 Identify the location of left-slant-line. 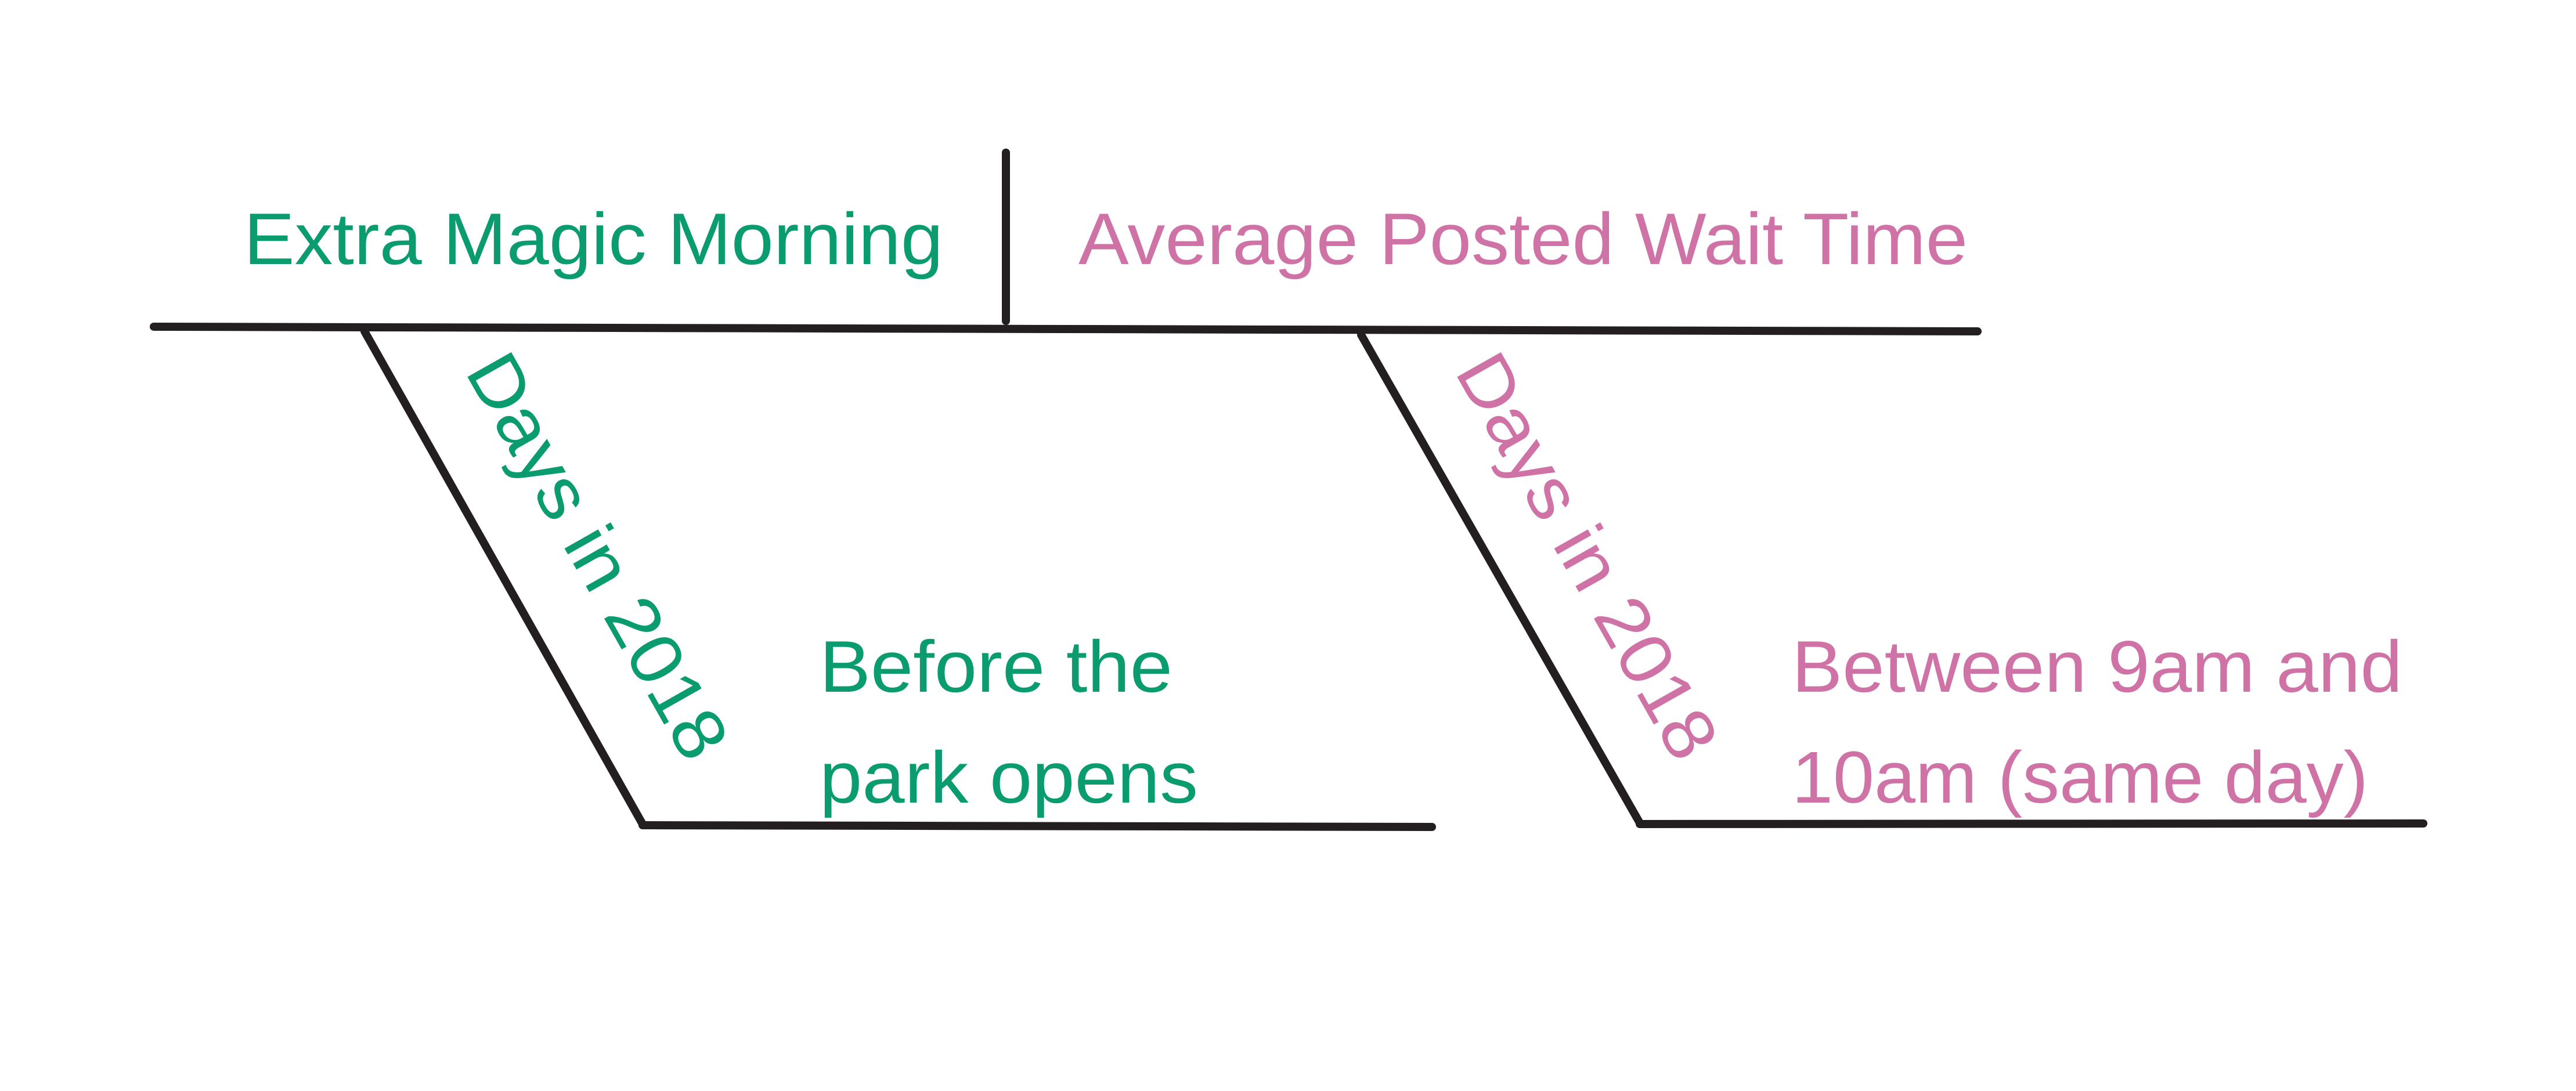
(504, 577).